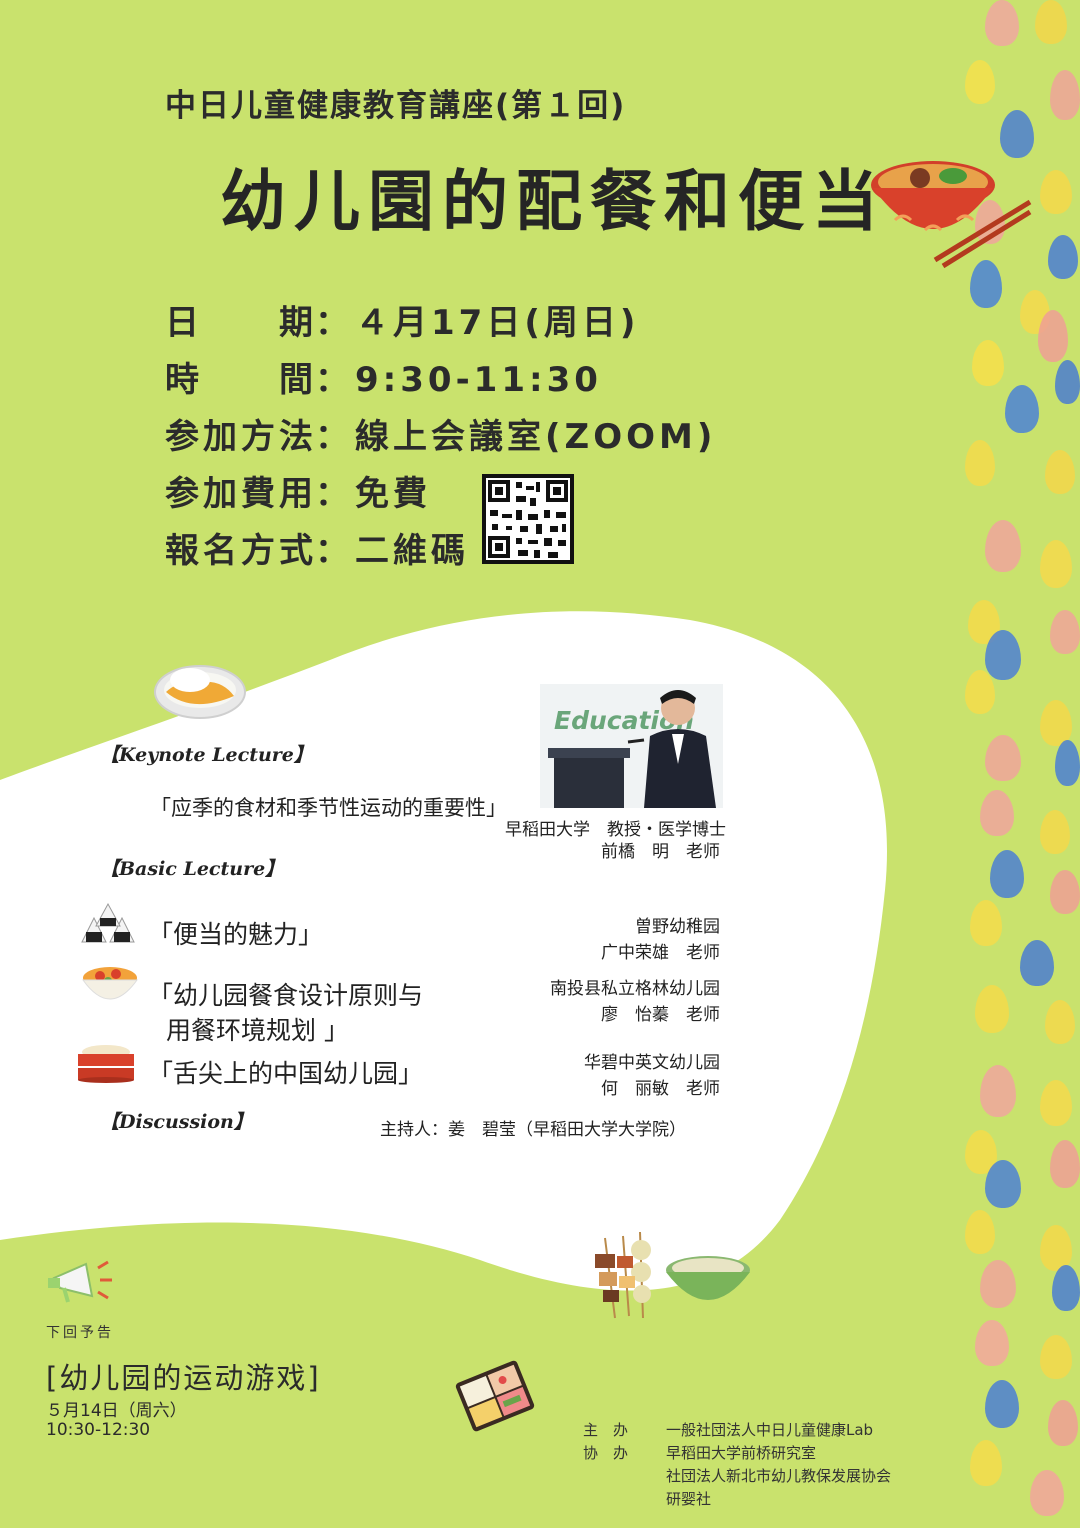 This screenshot has height=1528, width=1080. What do you see at coordinates (116, 1411) in the screenshot?
I see `next-date: ５月14日（周六）` at bounding box center [116, 1411].